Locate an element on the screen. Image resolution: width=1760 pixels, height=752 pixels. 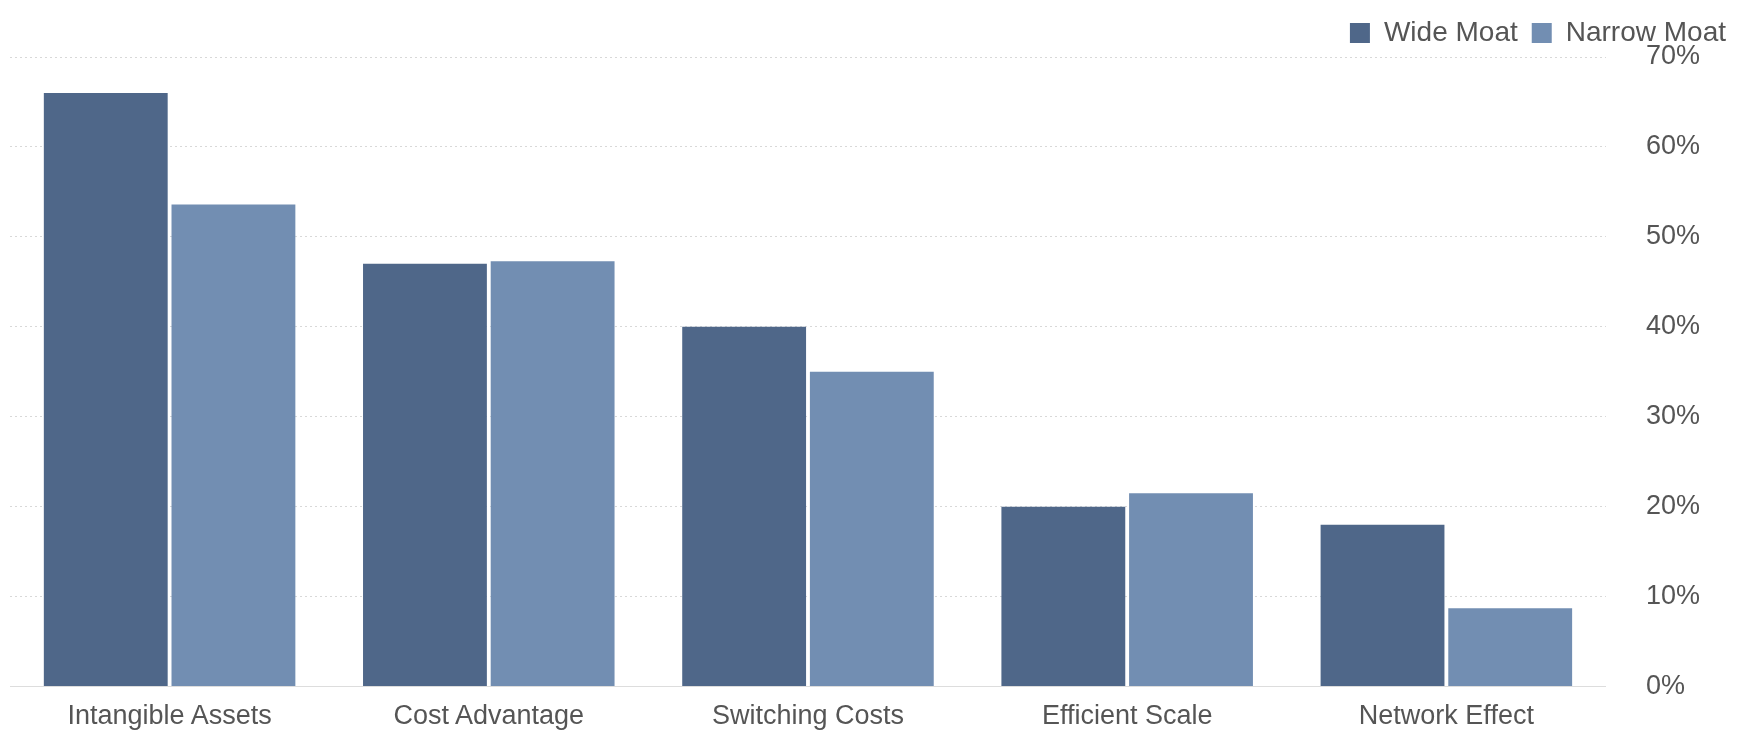
x-tick-label: Efficient Scale is located at coordinates (1127, 715).